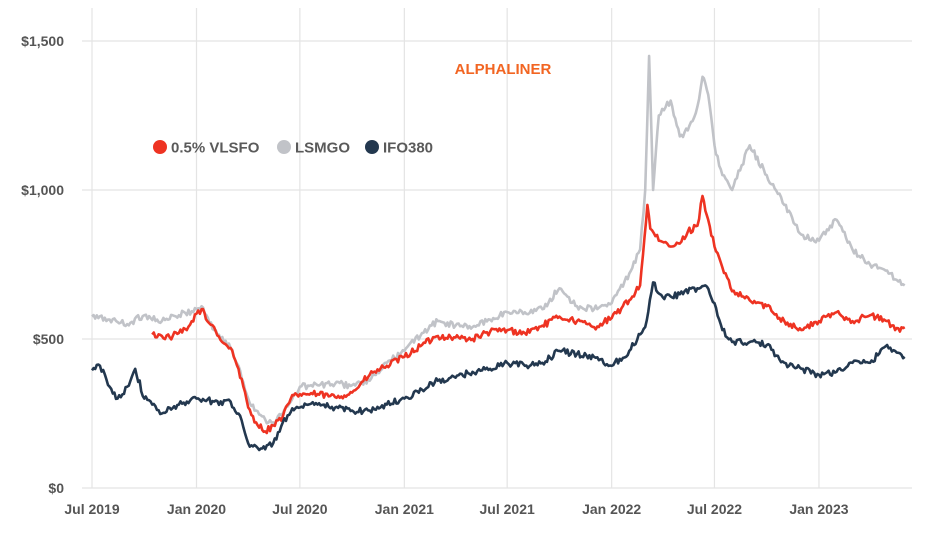 The width and height of the screenshot is (940, 535). Describe the element at coordinates (818, 509) in the screenshot. I see `x-tick-label: Jan 2023` at that location.